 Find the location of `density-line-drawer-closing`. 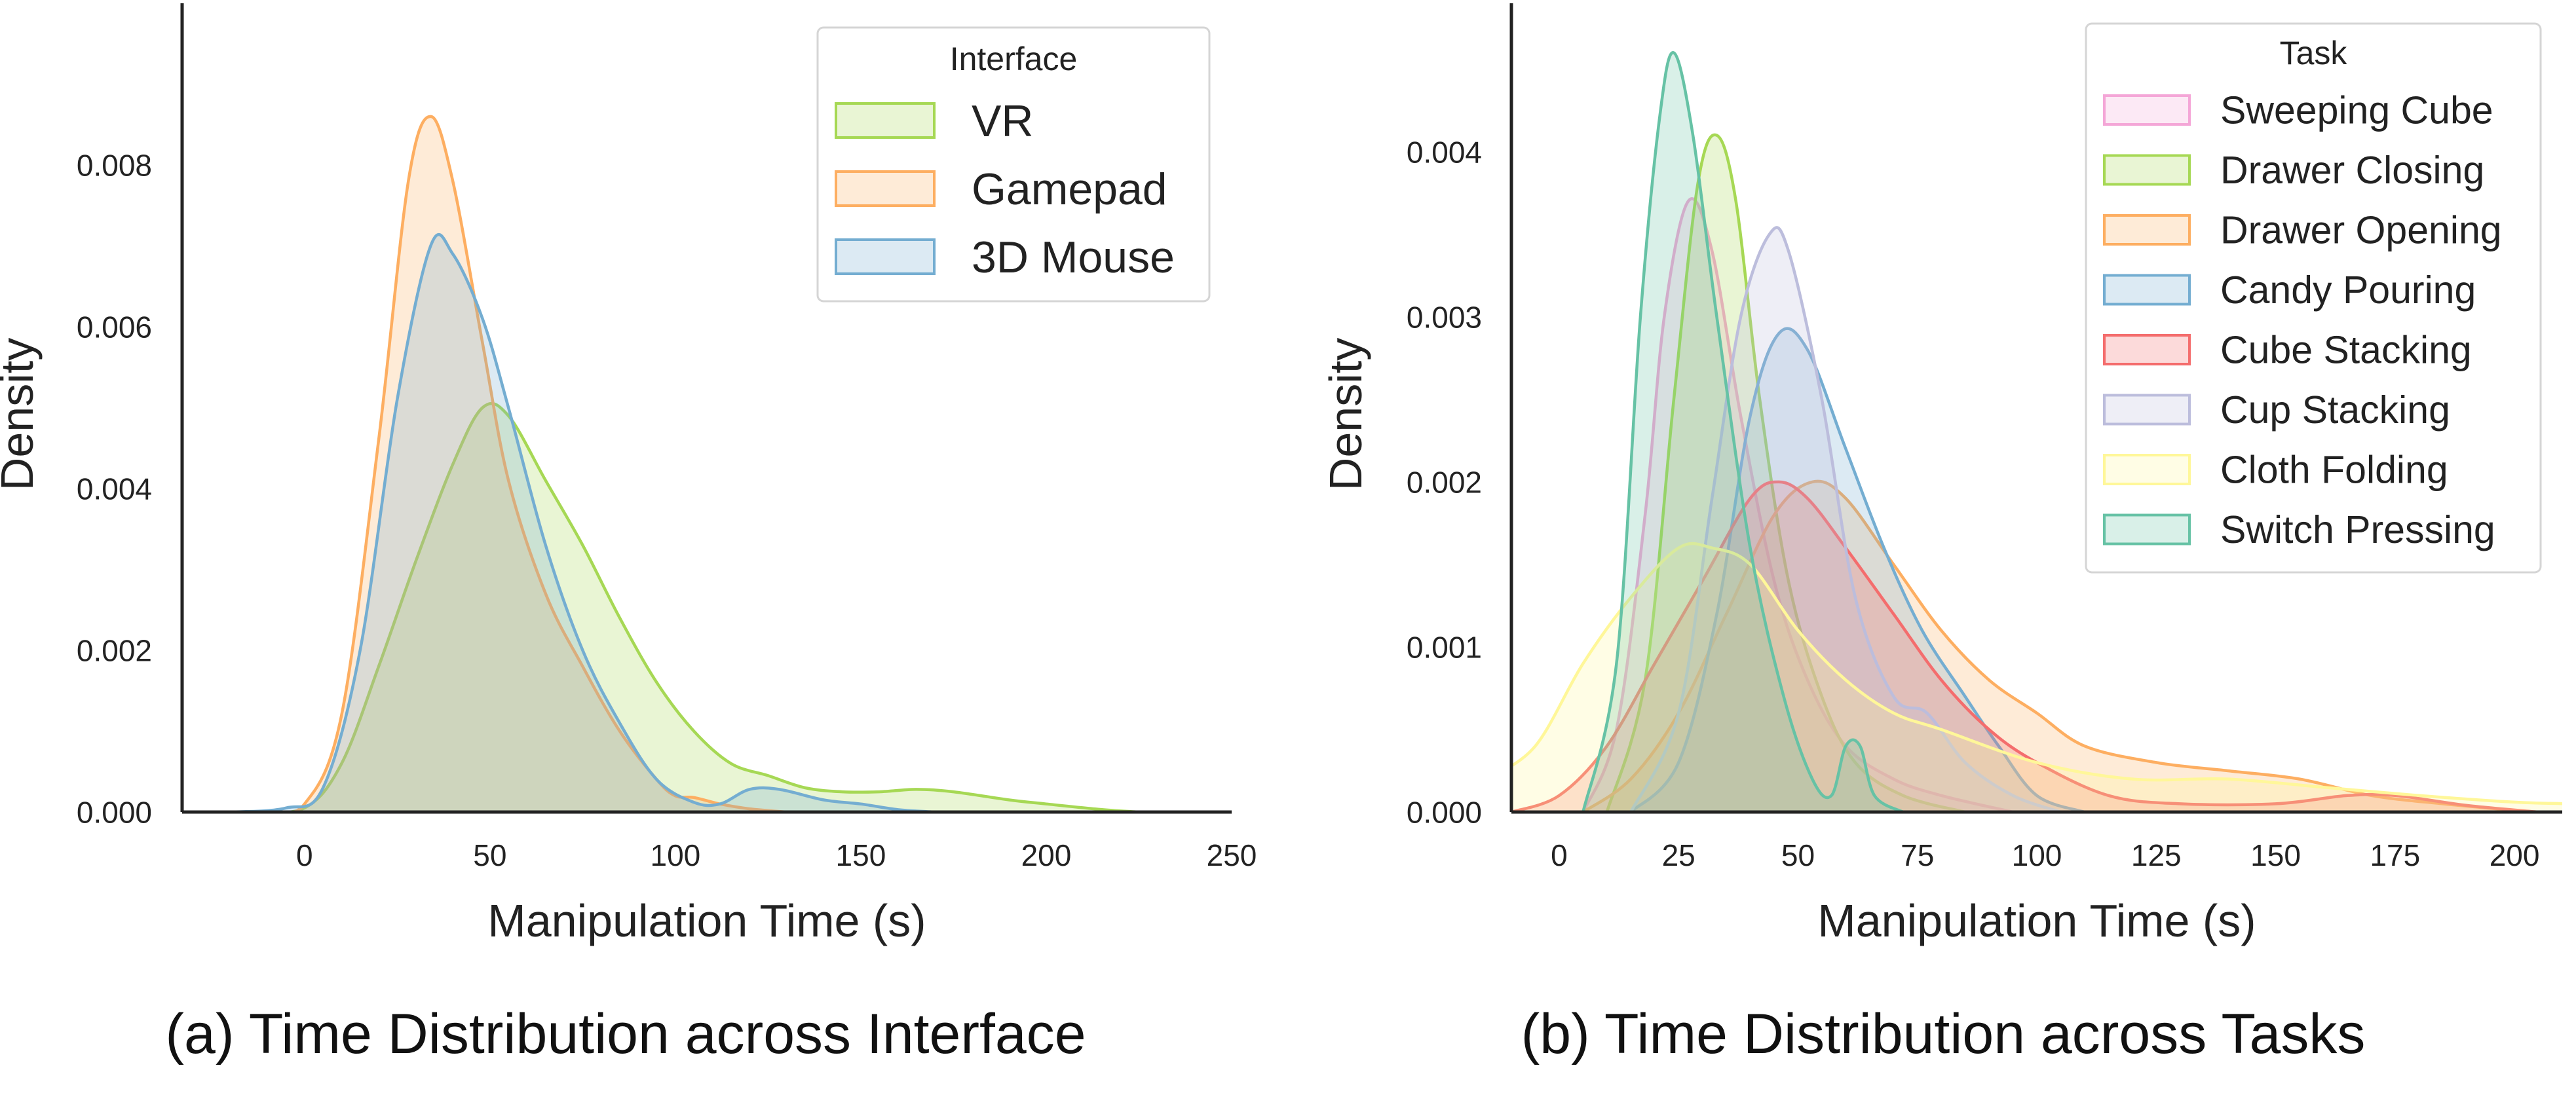

density-line-drawer-closing is located at coordinates (1785, 472).